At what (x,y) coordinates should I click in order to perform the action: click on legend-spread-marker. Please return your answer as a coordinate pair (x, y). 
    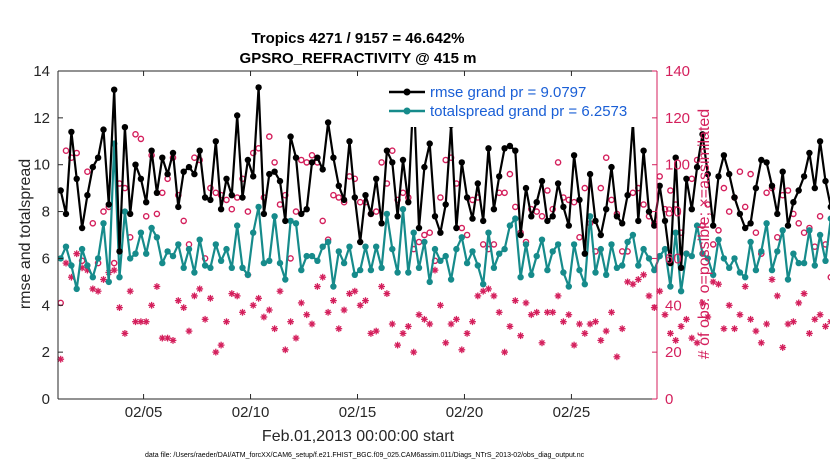
    Looking at the image, I should click on (407, 111).